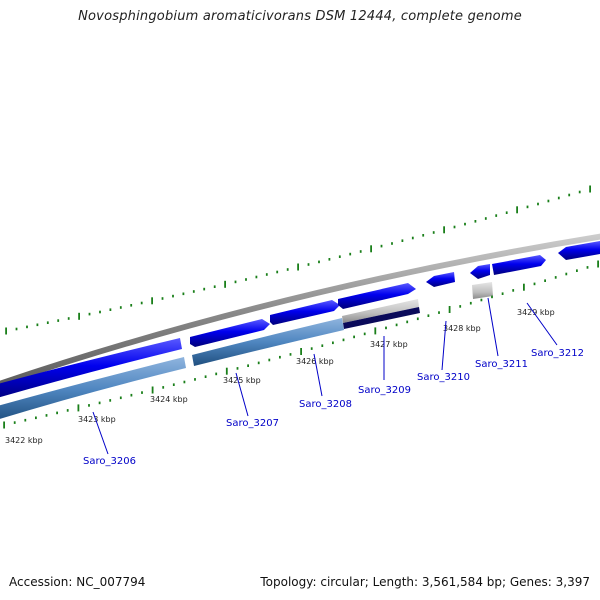  I want to click on rna-feature-left, so click(93, 388).